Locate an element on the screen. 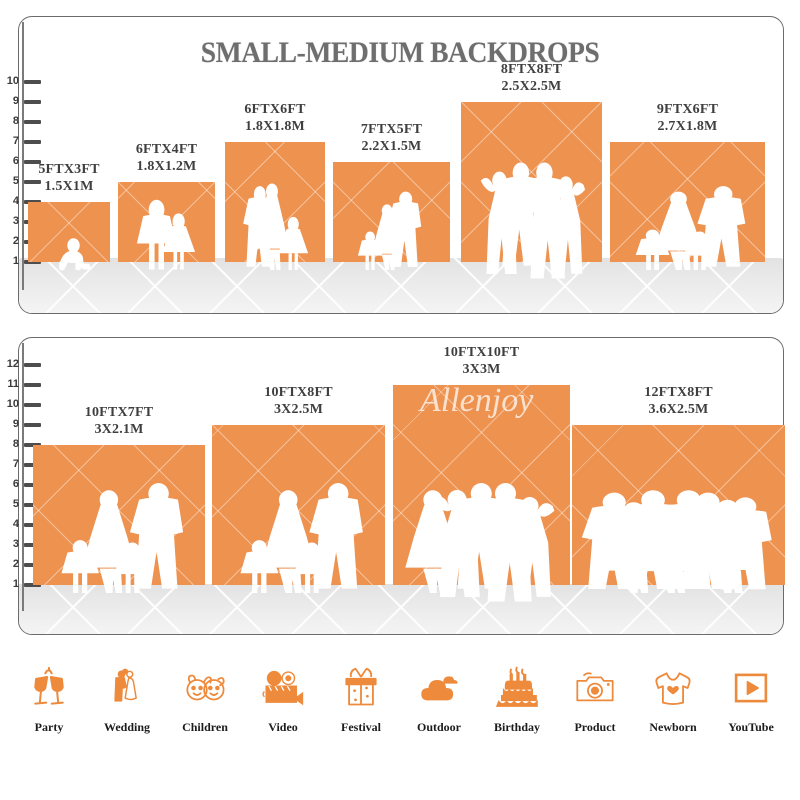 Image resolution: width=800 pixels, height=800 pixels. icon-item-children: Children is located at coordinates (205, 697).